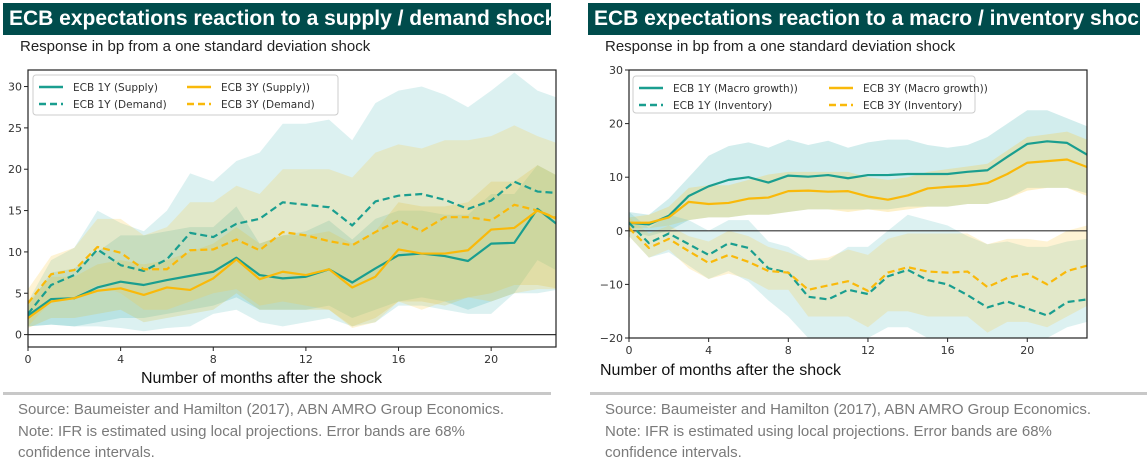 Image resolution: width=1147 pixels, height=464 pixels. What do you see at coordinates (15, 211) in the screenshot?
I see `y-tick-label: 15` at bounding box center [15, 211].